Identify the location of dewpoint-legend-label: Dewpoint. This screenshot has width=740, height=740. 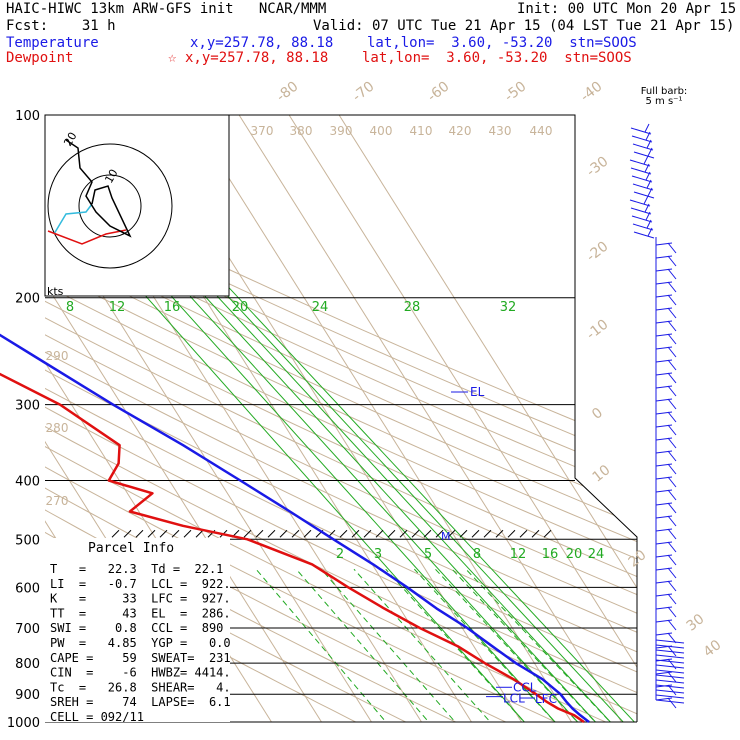
(40, 58).